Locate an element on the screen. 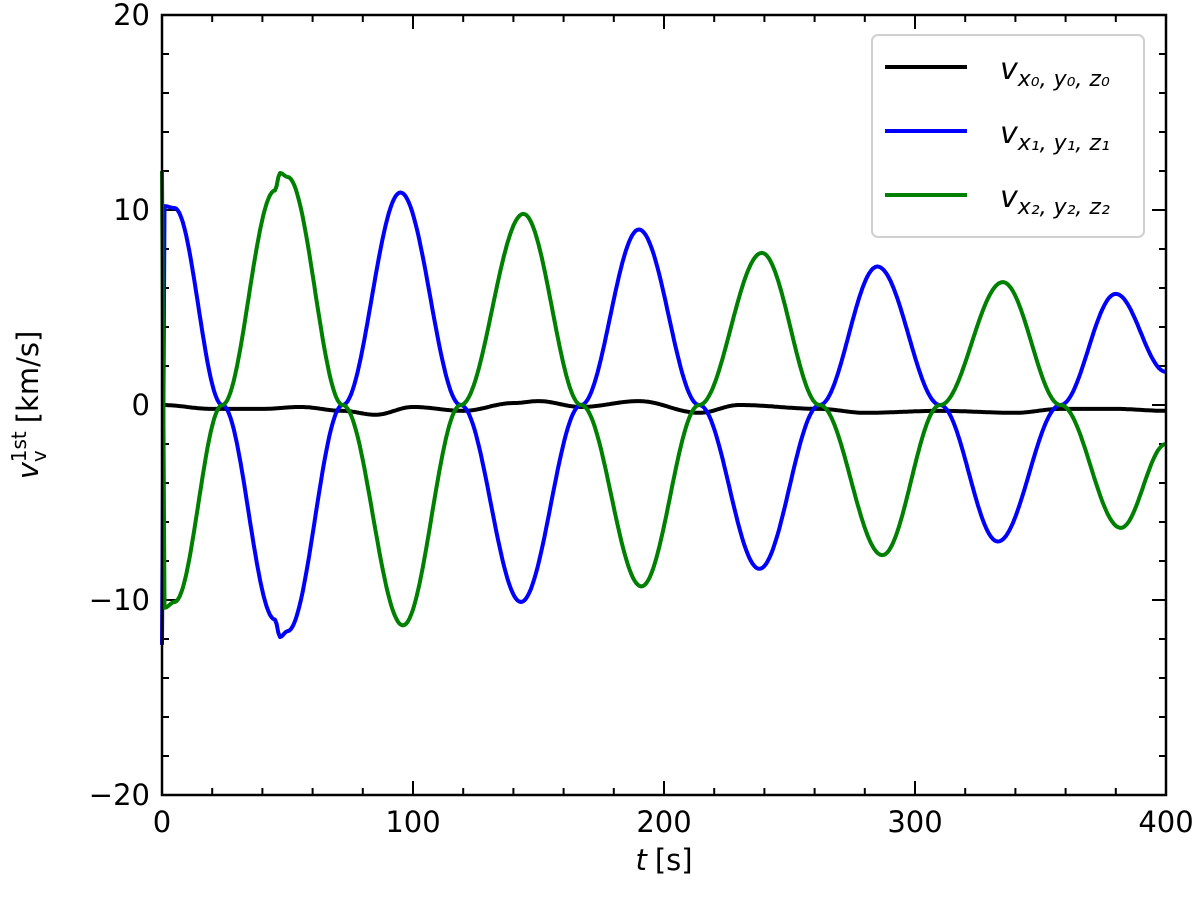 Image resolution: width=1200 pixels, height=901 pixels. x-tick-labels: 0 100 200 300 400 is located at coordinates (673, 822).